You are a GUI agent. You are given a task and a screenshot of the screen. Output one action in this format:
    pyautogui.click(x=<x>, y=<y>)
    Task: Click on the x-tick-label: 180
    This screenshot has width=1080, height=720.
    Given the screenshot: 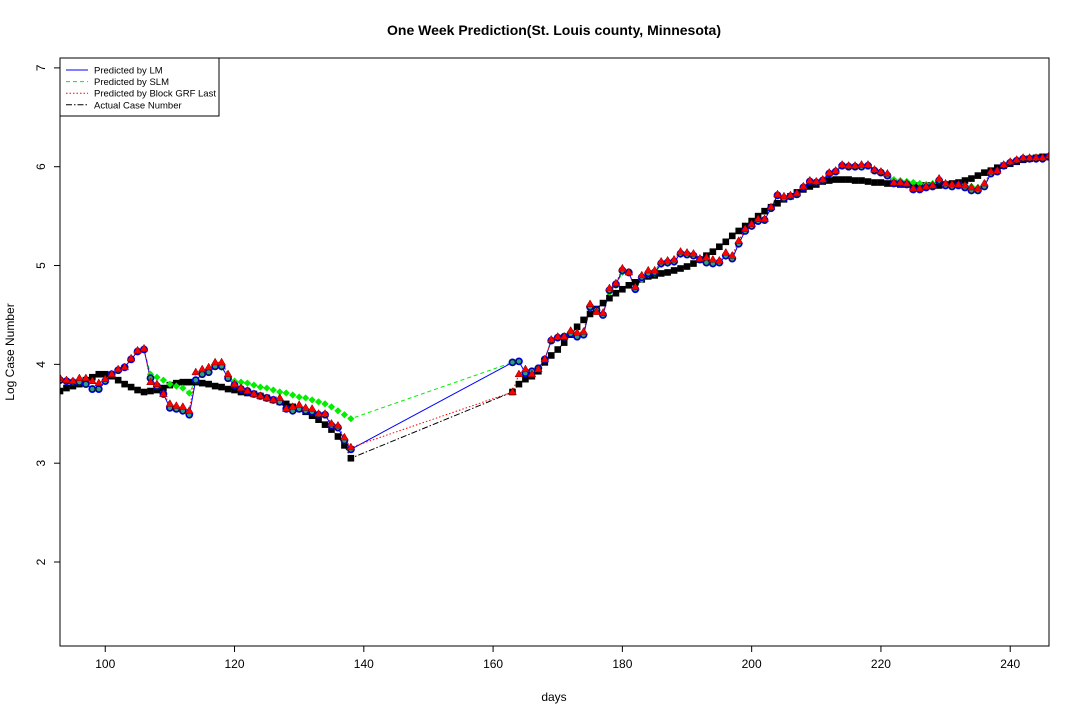 What is the action you would take?
    pyautogui.click(x=622, y=664)
    